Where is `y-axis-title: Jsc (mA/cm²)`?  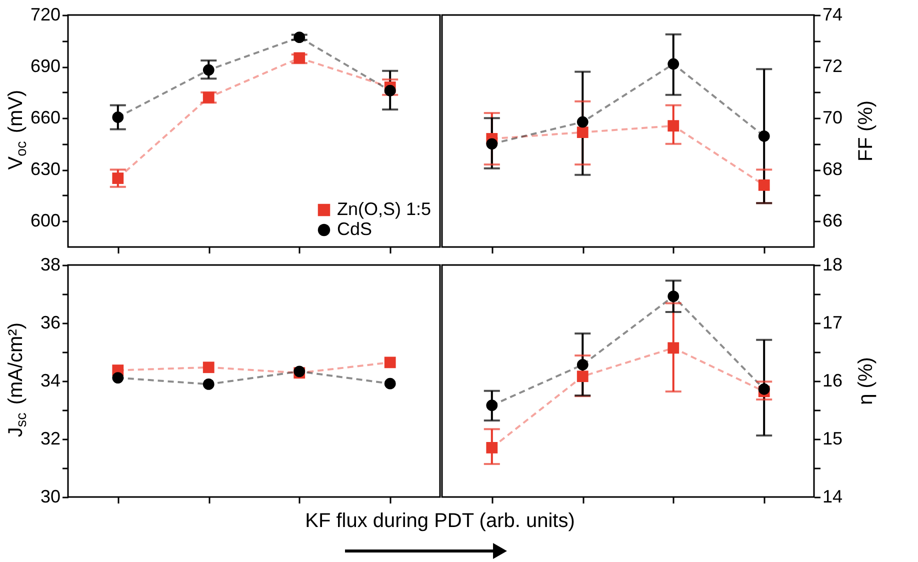 y-axis-title: Jsc (mA/cm²) is located at coordinates (17, 380).